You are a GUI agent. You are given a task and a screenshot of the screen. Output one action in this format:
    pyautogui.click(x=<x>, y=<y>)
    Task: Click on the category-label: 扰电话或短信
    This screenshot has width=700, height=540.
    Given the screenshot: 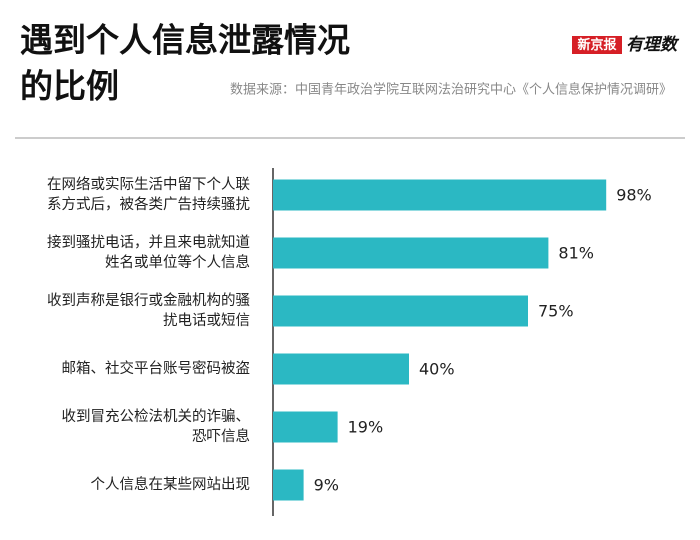 What is the action you would take?
    pyautogui.click(x=206, y=320)
    